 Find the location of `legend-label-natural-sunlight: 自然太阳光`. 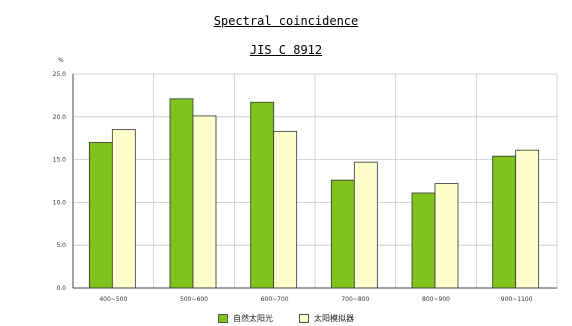

legend-label-natural-sunlight: 自然太阳光 is located at coordinates (253, 318).